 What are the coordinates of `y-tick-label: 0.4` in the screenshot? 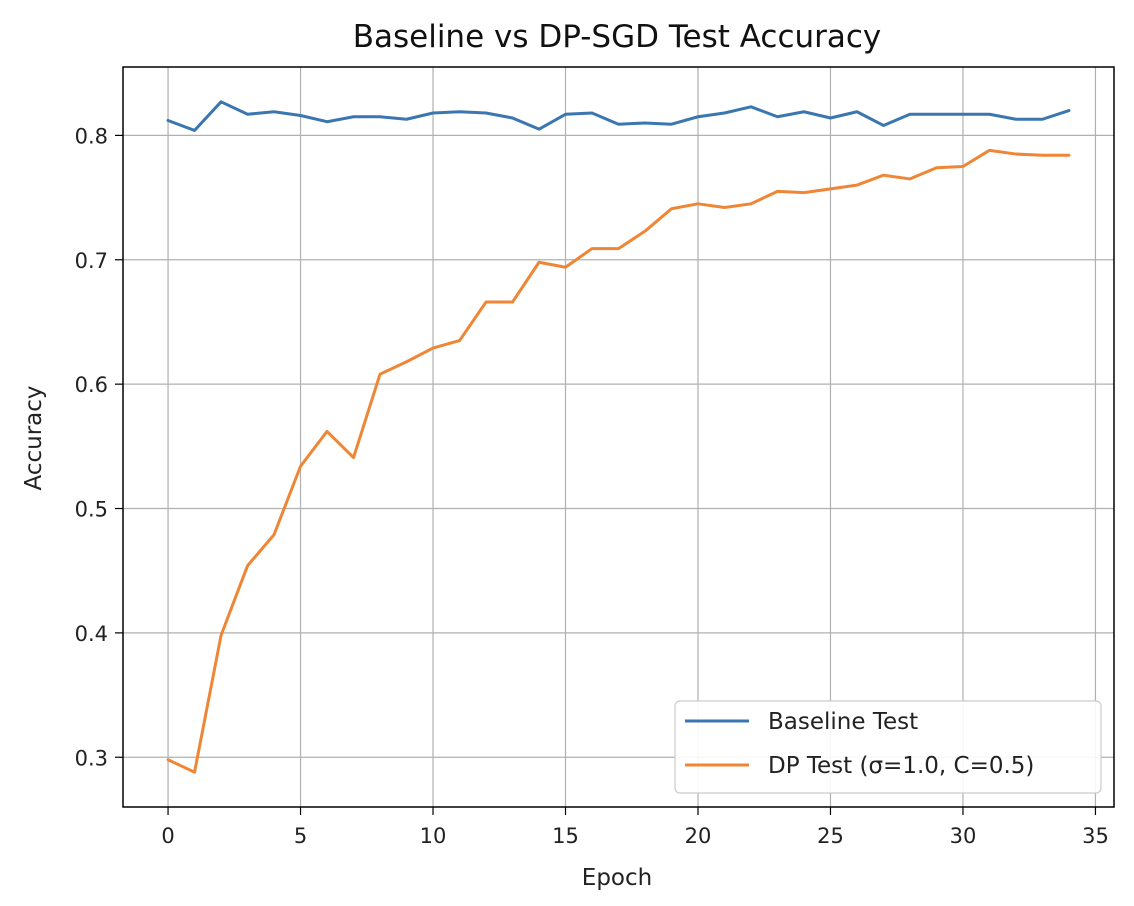 It's located at (91, 634).